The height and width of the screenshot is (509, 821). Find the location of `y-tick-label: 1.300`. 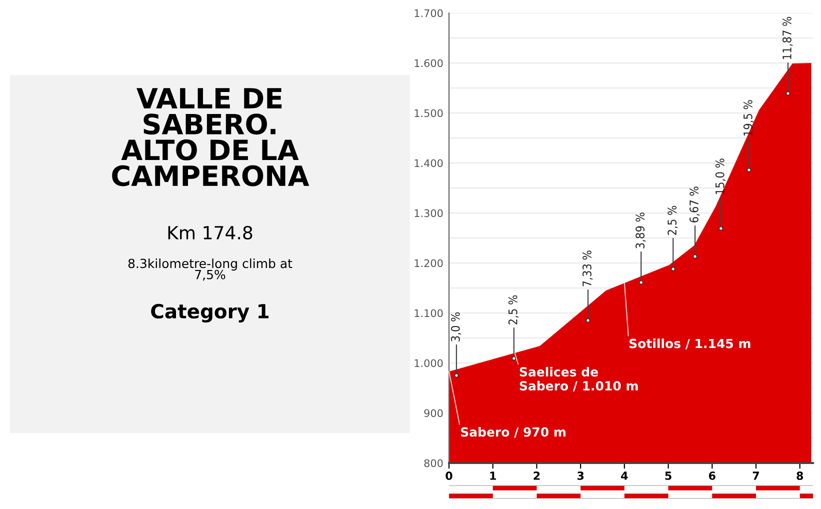

y-tick-label: 1.300 is located at coordinates (428, 213).